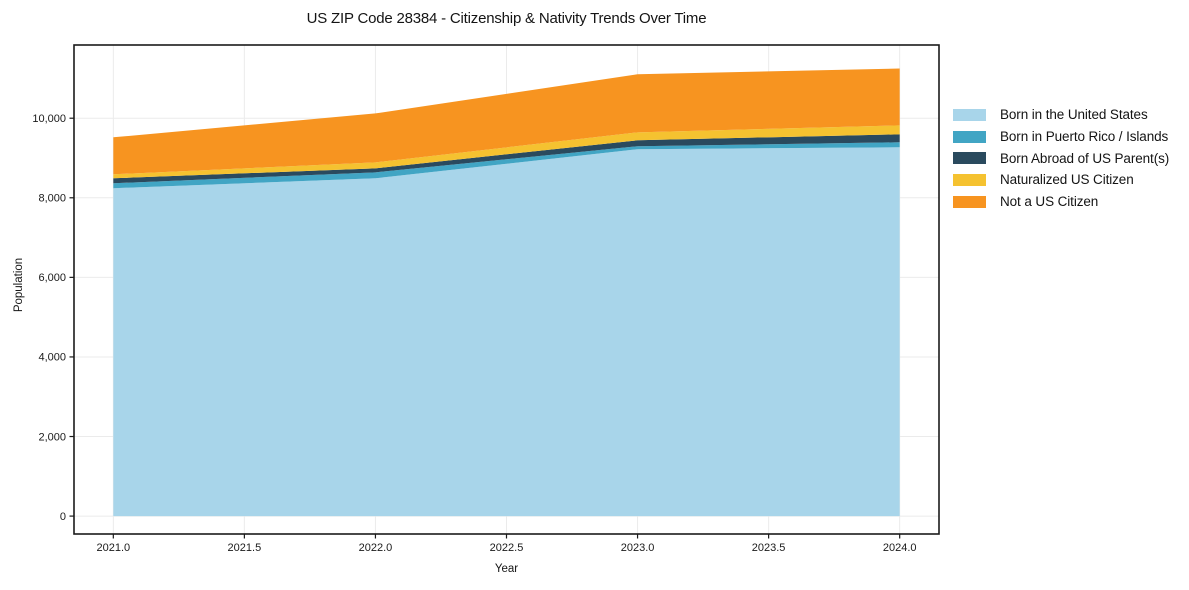 Image resolution: width=1189 pixels, height=590 pixels. What do you see at coordinates (1085, 158) in the screenshot?
I see `legend-label: Born Abroad of US Parent(s)` at bounding box center [1085, 158].